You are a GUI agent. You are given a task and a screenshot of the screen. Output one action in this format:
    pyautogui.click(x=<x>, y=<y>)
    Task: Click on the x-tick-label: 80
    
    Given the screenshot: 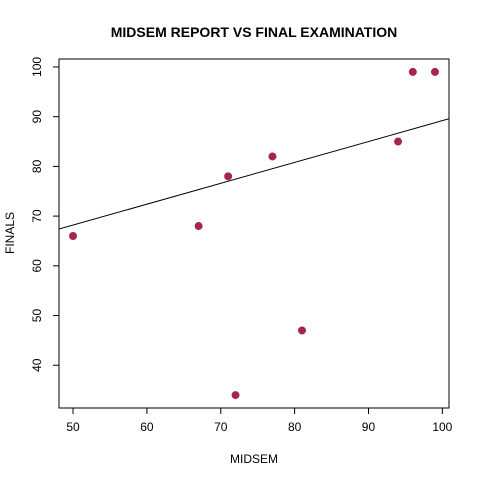 What is the action you would take?
    pyautogui.click(x=295, y=427)
    